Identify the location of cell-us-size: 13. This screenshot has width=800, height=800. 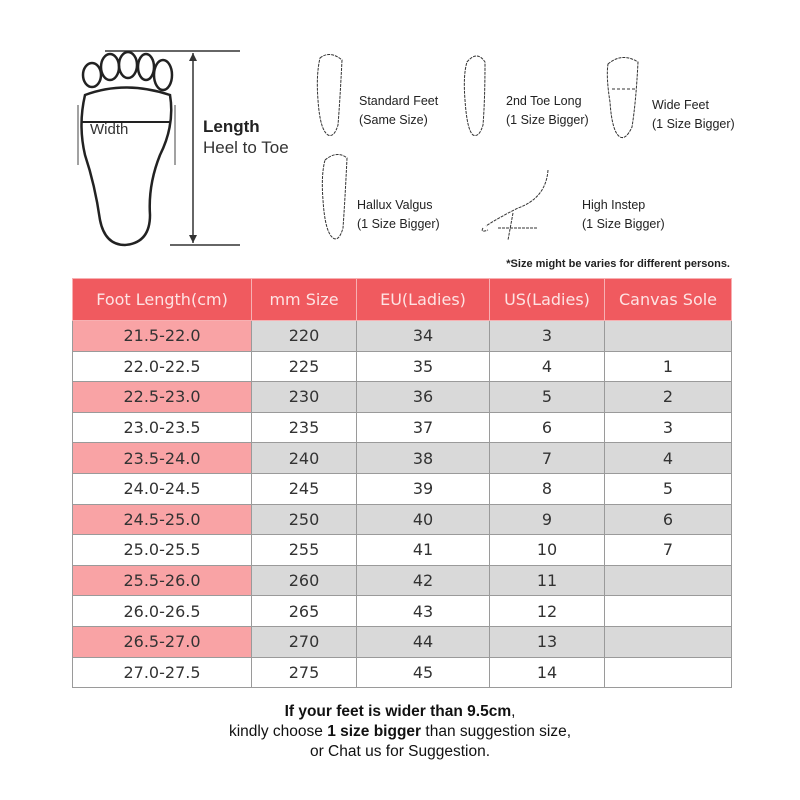
(547, 641).